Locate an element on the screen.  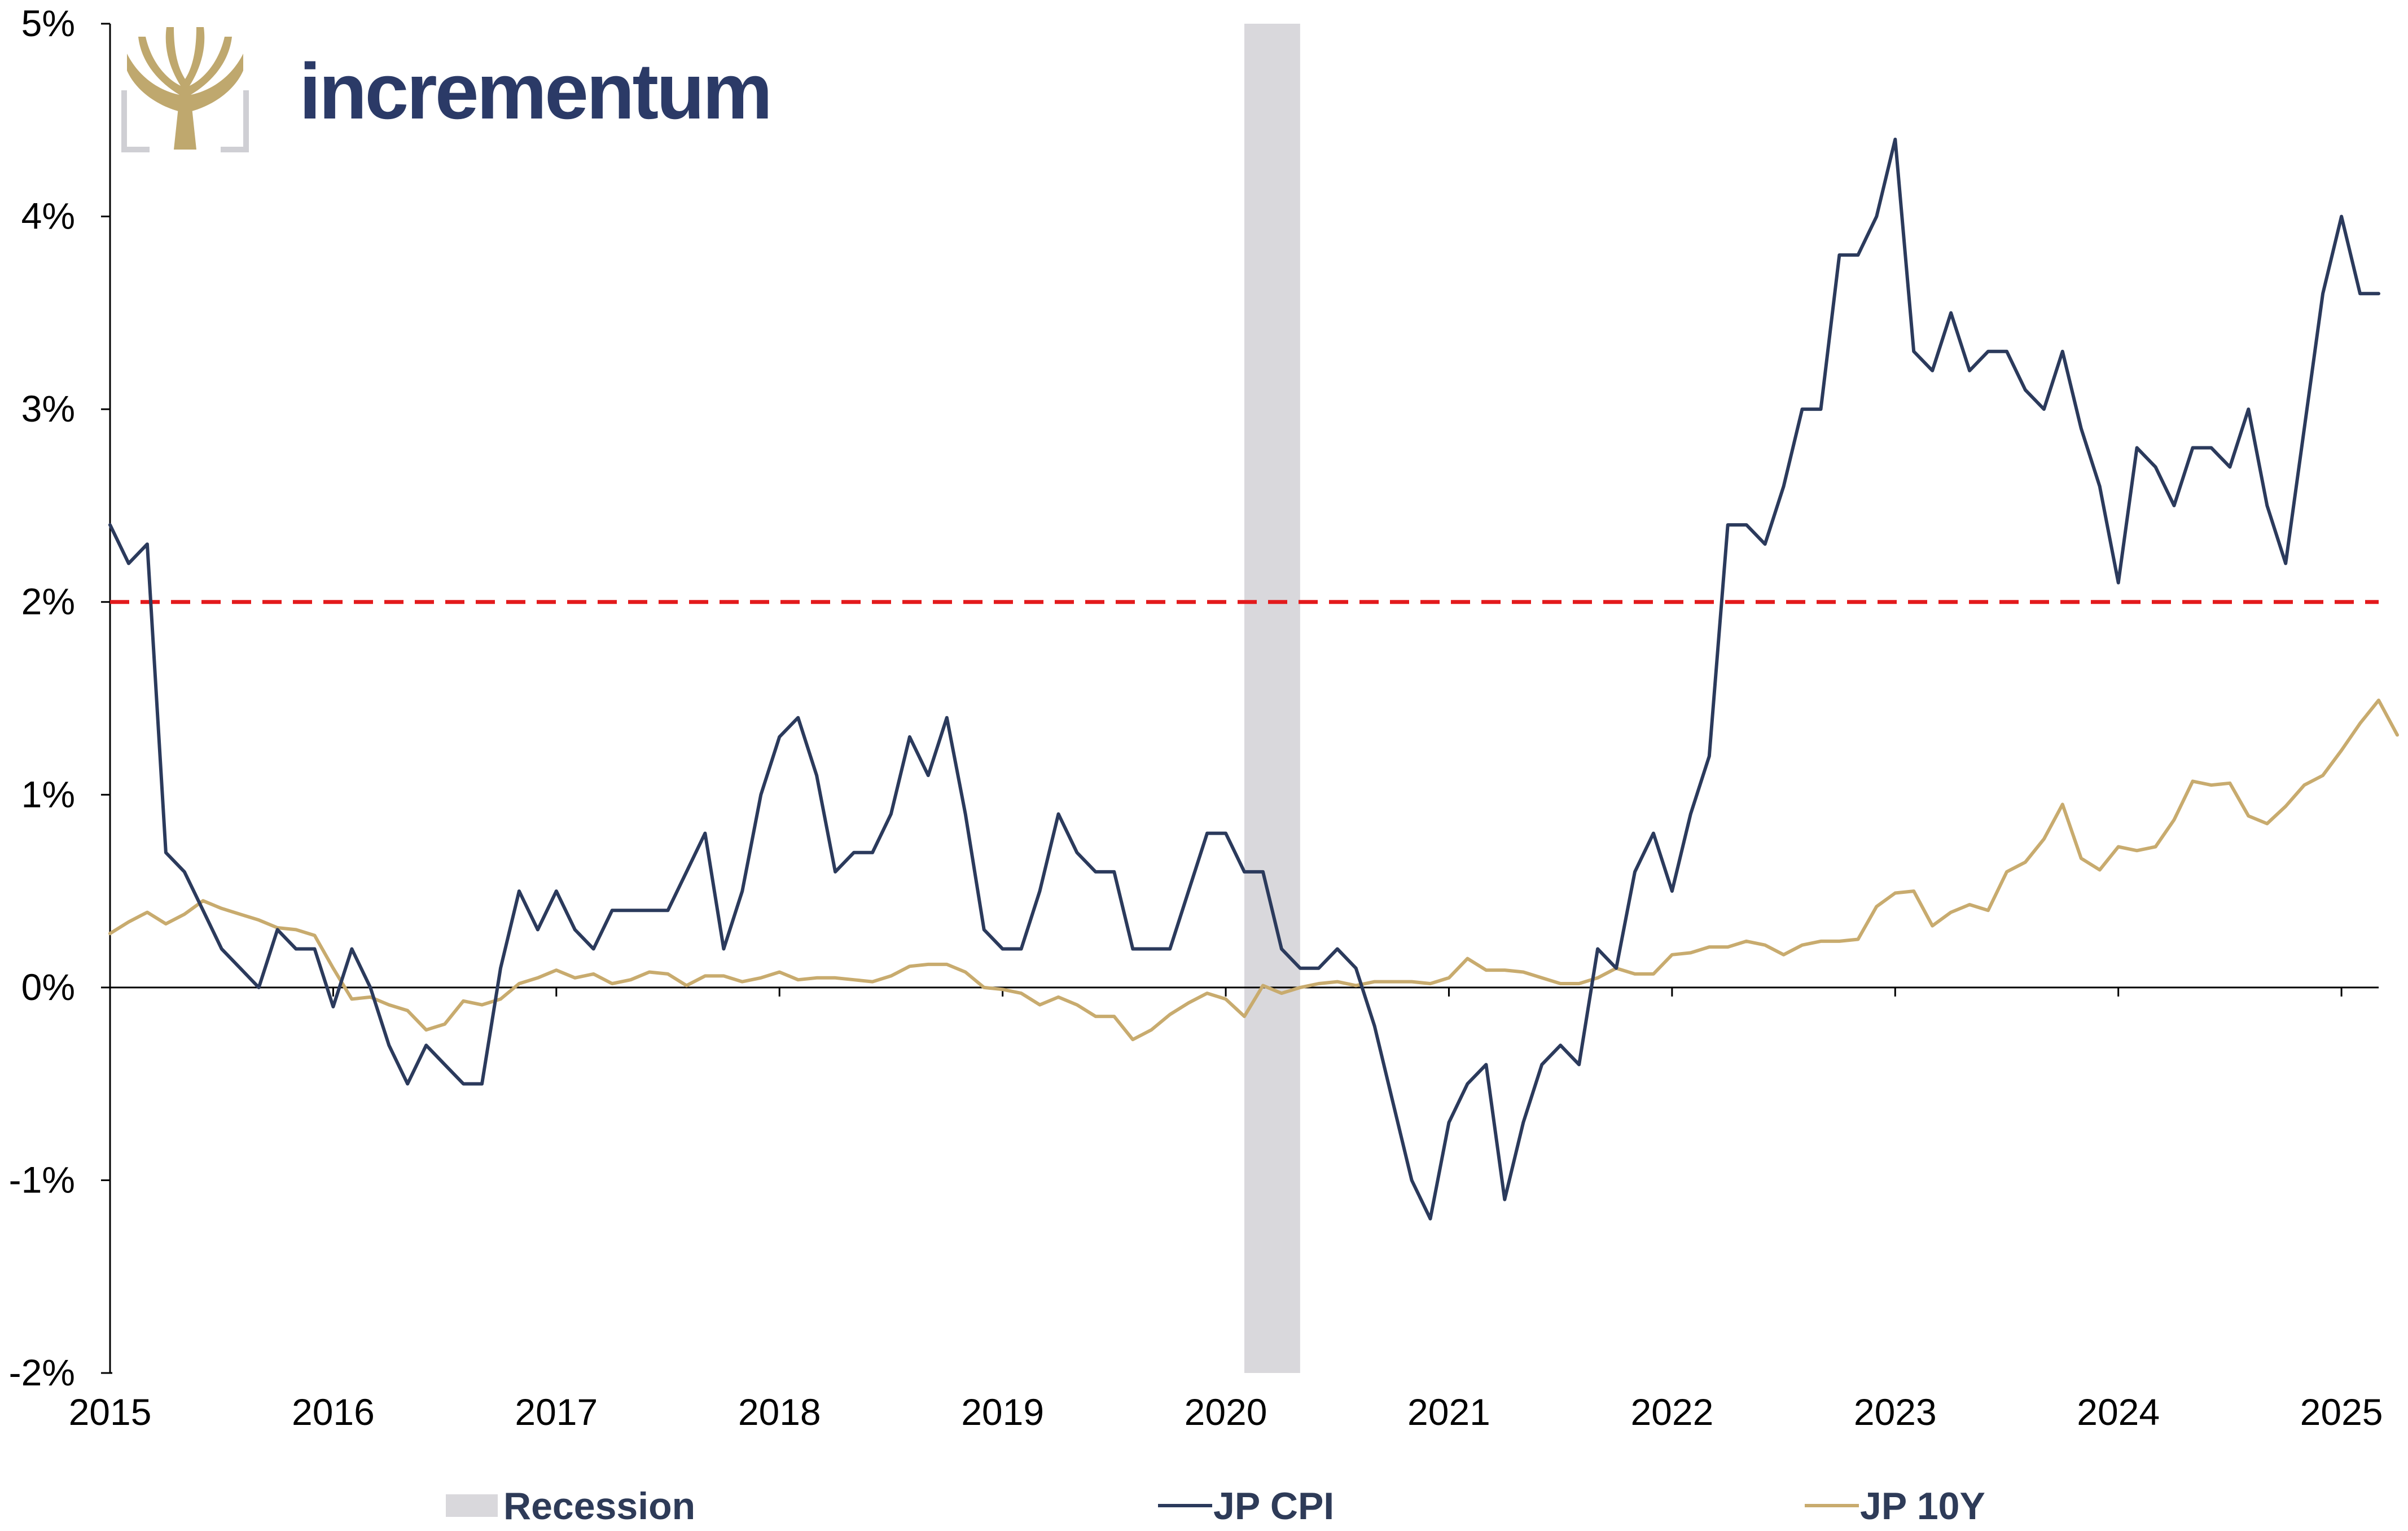
y-tick-label: 5% is located at coordinates (48, 23).